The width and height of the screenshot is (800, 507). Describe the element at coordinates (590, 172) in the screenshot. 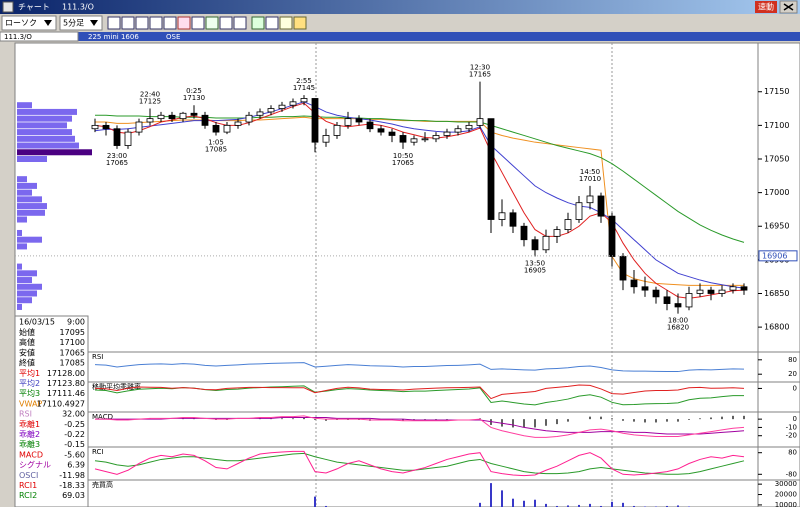

I see `time-annotation: 14:50` at that location.